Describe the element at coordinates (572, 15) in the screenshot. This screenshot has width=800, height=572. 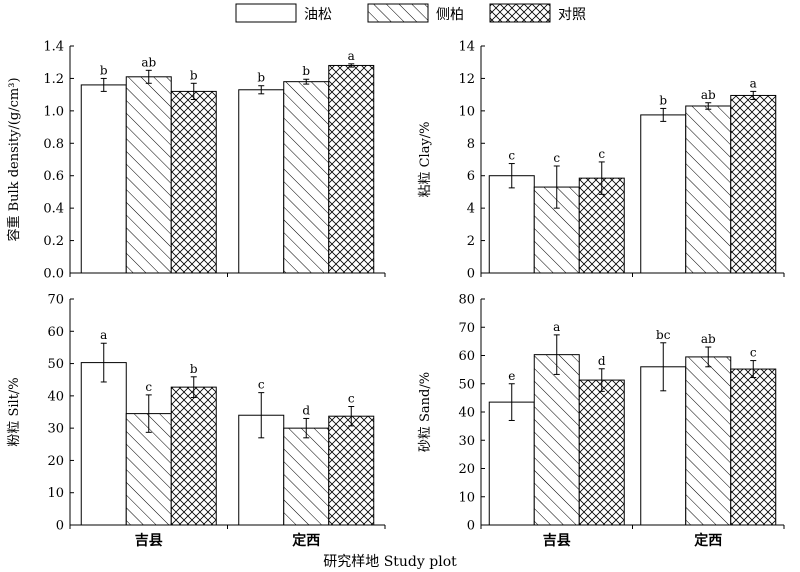
I see `legend-label-duizhao: 对照` at that location.